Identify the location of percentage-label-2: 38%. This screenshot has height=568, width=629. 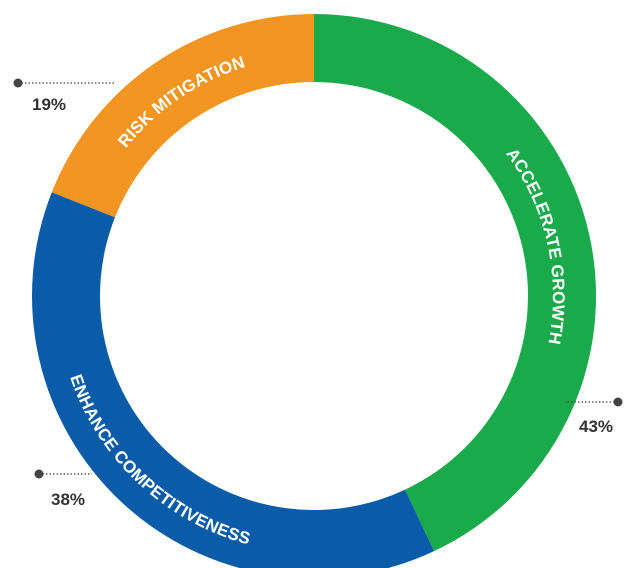
(68, 499).